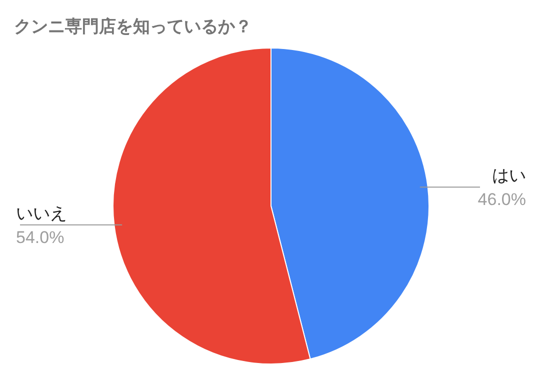 This screenshot has width=540, height=382. What do you see at coordinates (133, 26) in the screenshot?
I see `chart-title: クンニ専門店を知っているか？` at bounding box center [133, 26].